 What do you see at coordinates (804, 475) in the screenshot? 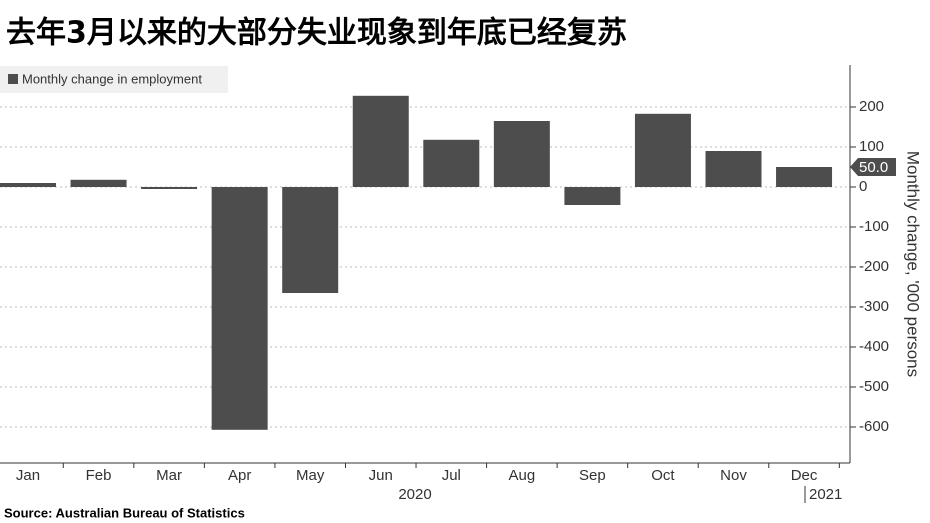
I see `x-tick-label: Dec` at bounding box center [804, 475].